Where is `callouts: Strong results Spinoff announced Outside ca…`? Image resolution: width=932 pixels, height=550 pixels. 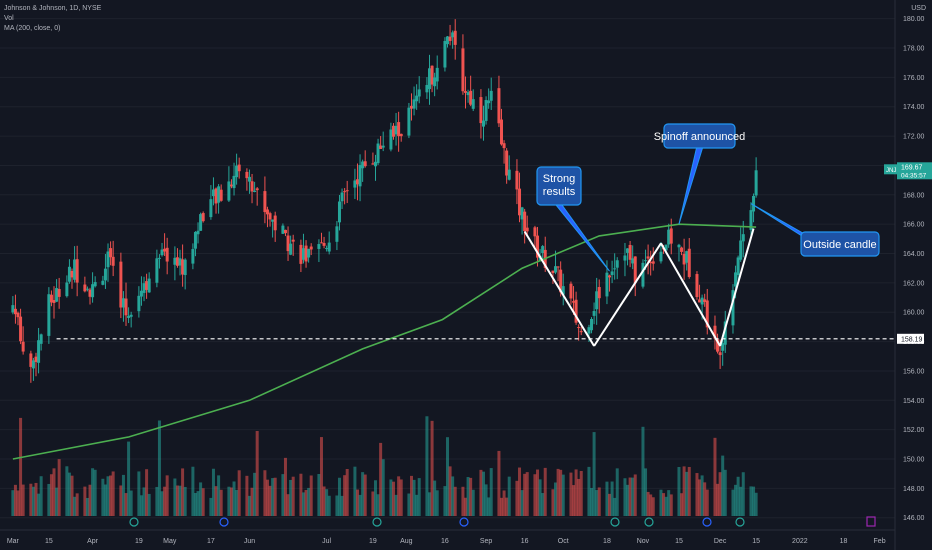 callouts: Strong results Spinoff announced Outside ca… is located at coordinates (708, 197).